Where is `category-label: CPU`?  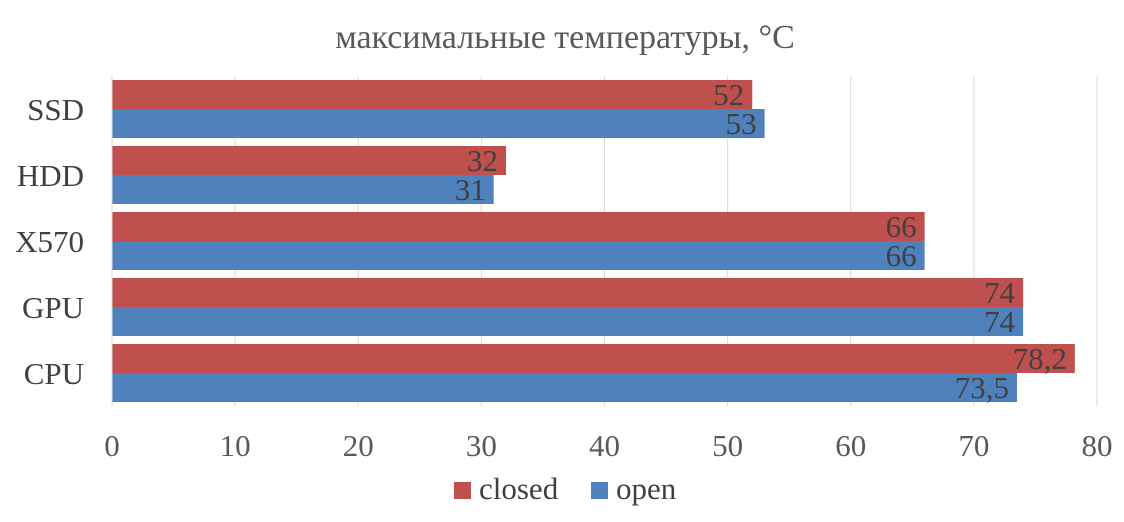 category-label: CPU is located at coordinates (54, 373).